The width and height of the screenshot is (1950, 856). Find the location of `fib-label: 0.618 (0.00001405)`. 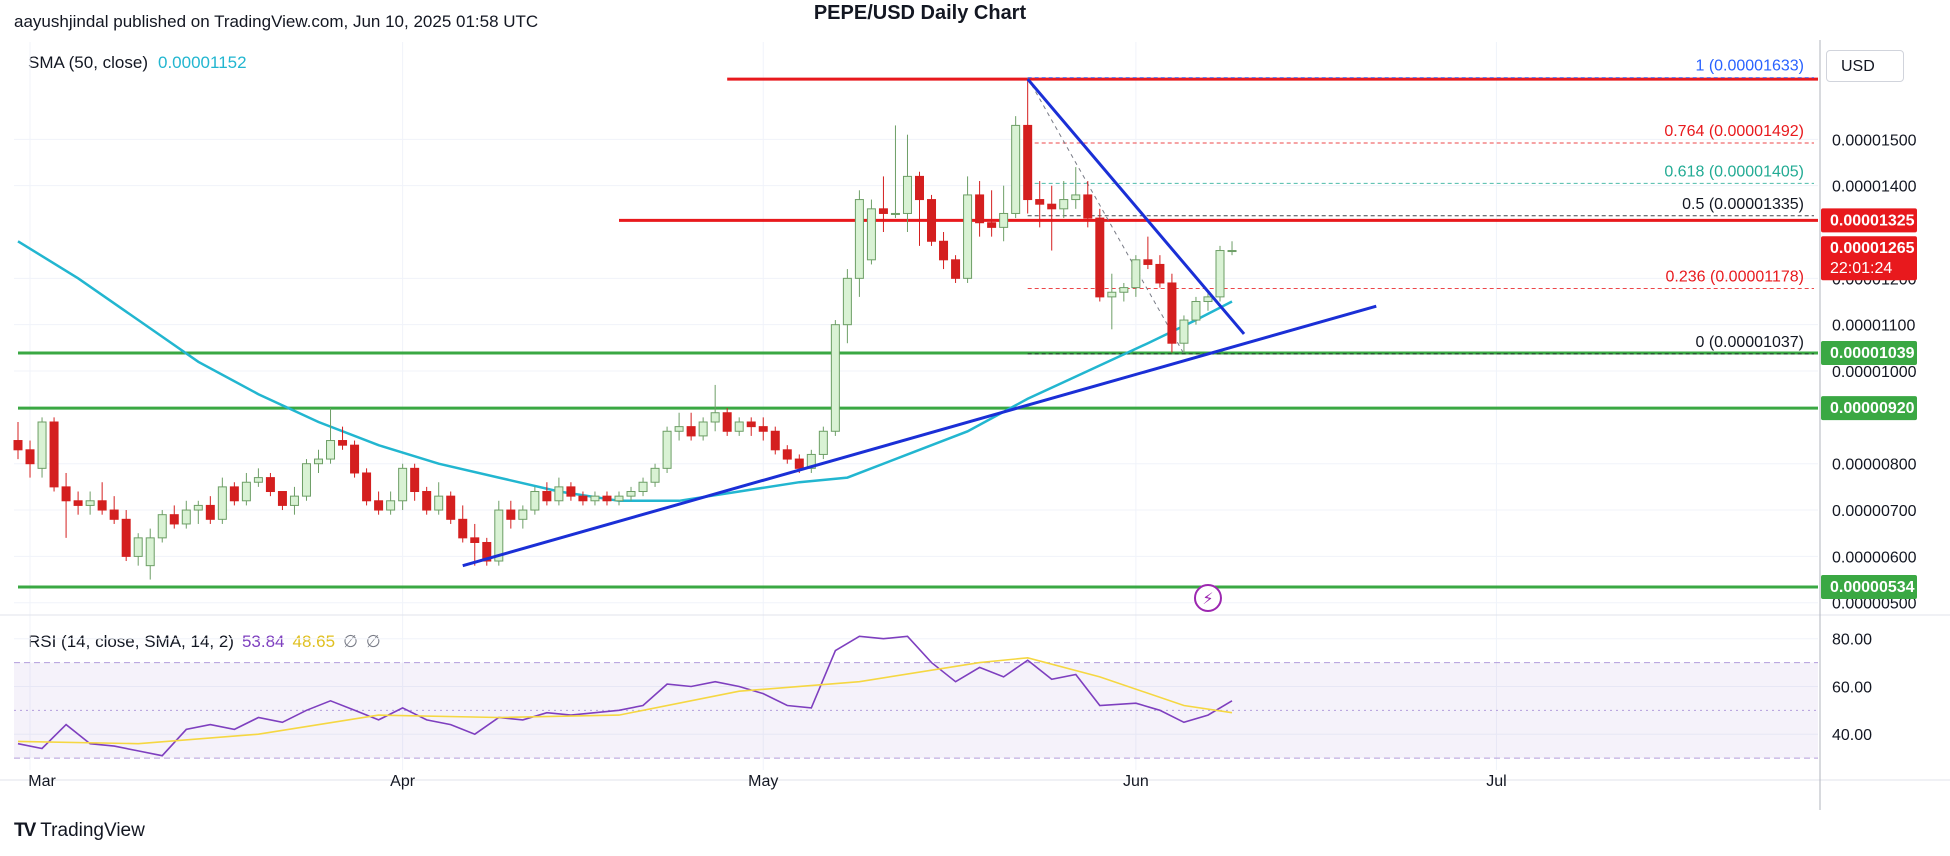

fib-label: 0.618 (0.00001405) is located at coordinates (1734, 171).